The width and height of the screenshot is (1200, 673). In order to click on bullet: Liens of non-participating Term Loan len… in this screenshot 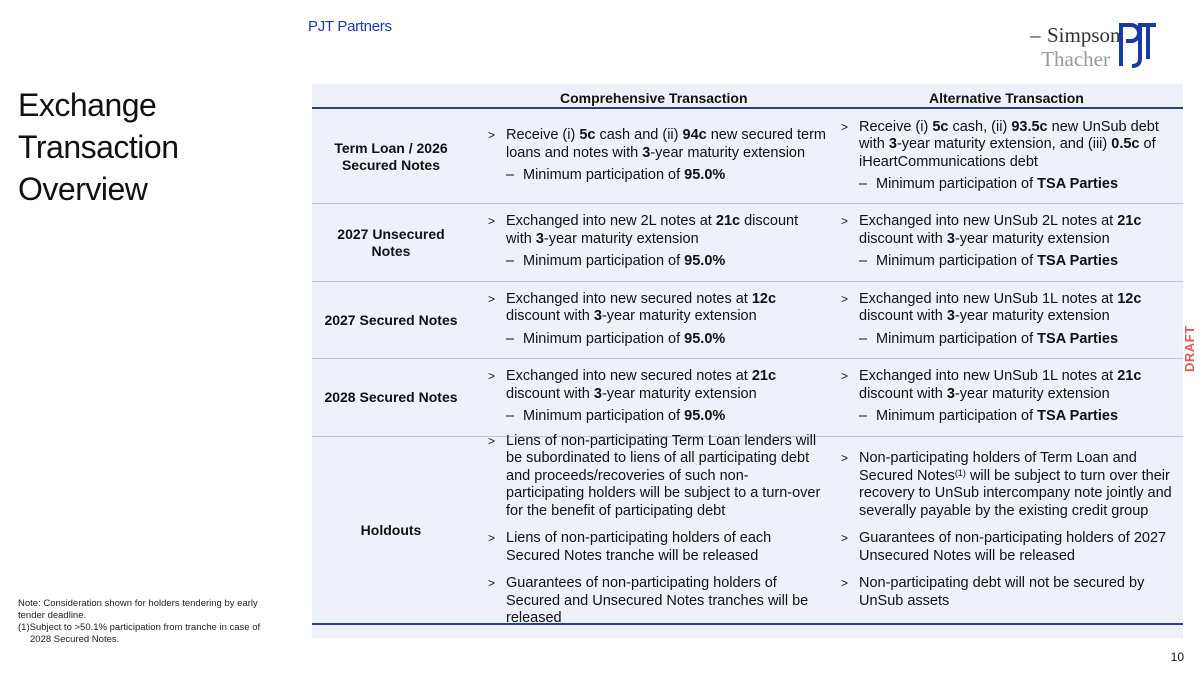, I will do `click(656, 477)`.